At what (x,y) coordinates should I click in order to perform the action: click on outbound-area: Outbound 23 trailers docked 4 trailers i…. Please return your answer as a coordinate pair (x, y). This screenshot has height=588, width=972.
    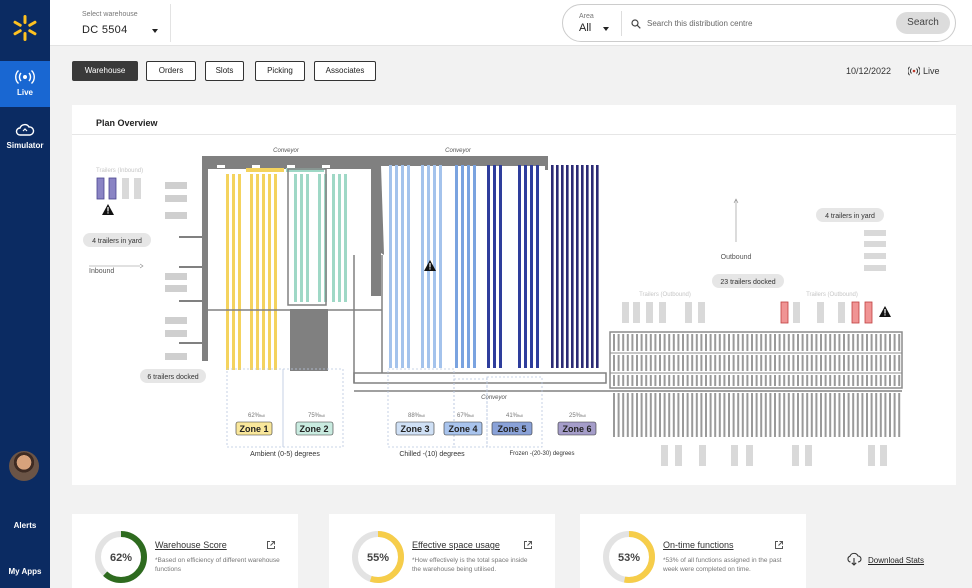
    Looking at the image, I should click on (756, 332).